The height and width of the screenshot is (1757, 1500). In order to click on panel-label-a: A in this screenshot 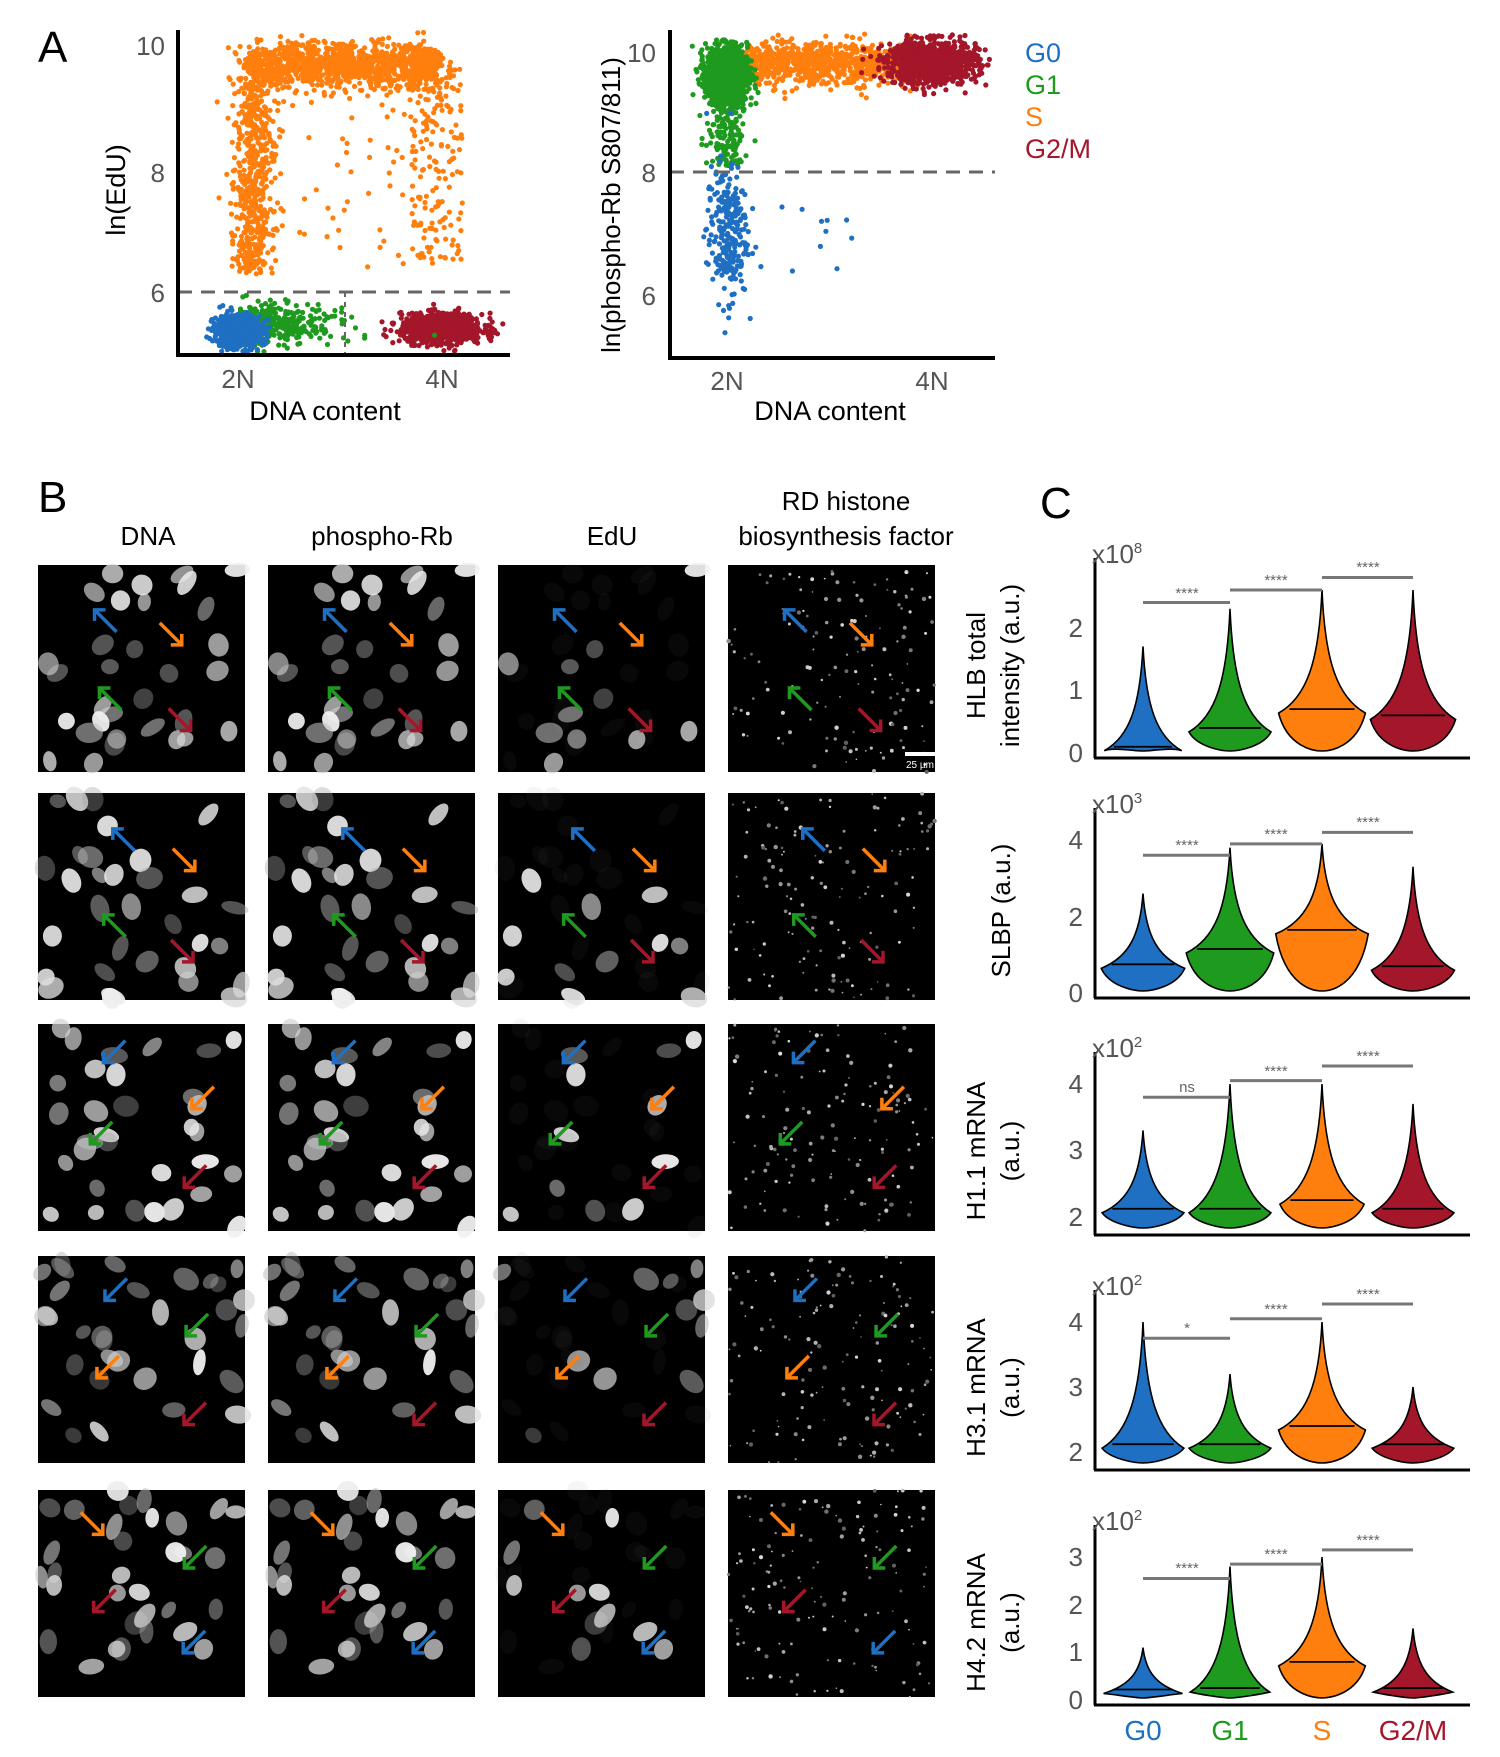, I will do `click(53, 47)`.